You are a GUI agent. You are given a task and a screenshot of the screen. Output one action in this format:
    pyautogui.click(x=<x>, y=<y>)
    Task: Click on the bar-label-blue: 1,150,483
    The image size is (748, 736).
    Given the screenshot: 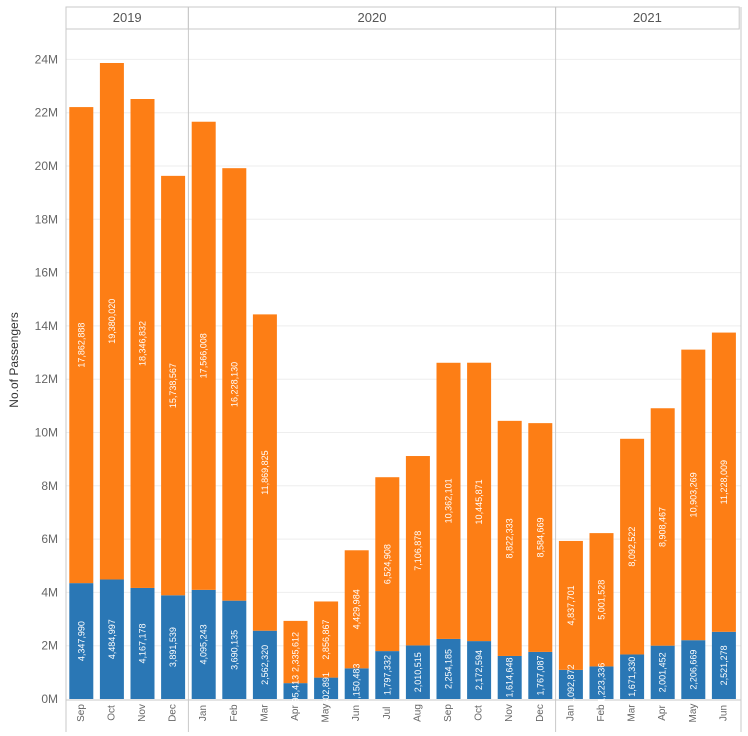 What is the action you would take?
    pyautogui.click(x=357, y=684)
    